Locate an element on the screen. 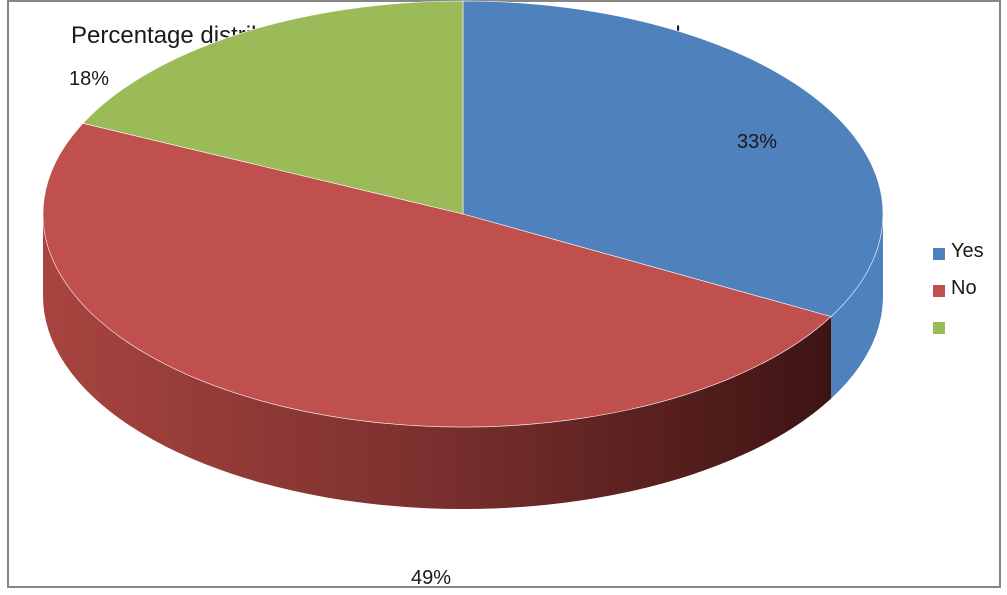  legend-swatch-no is located at coordinates (939, 291).